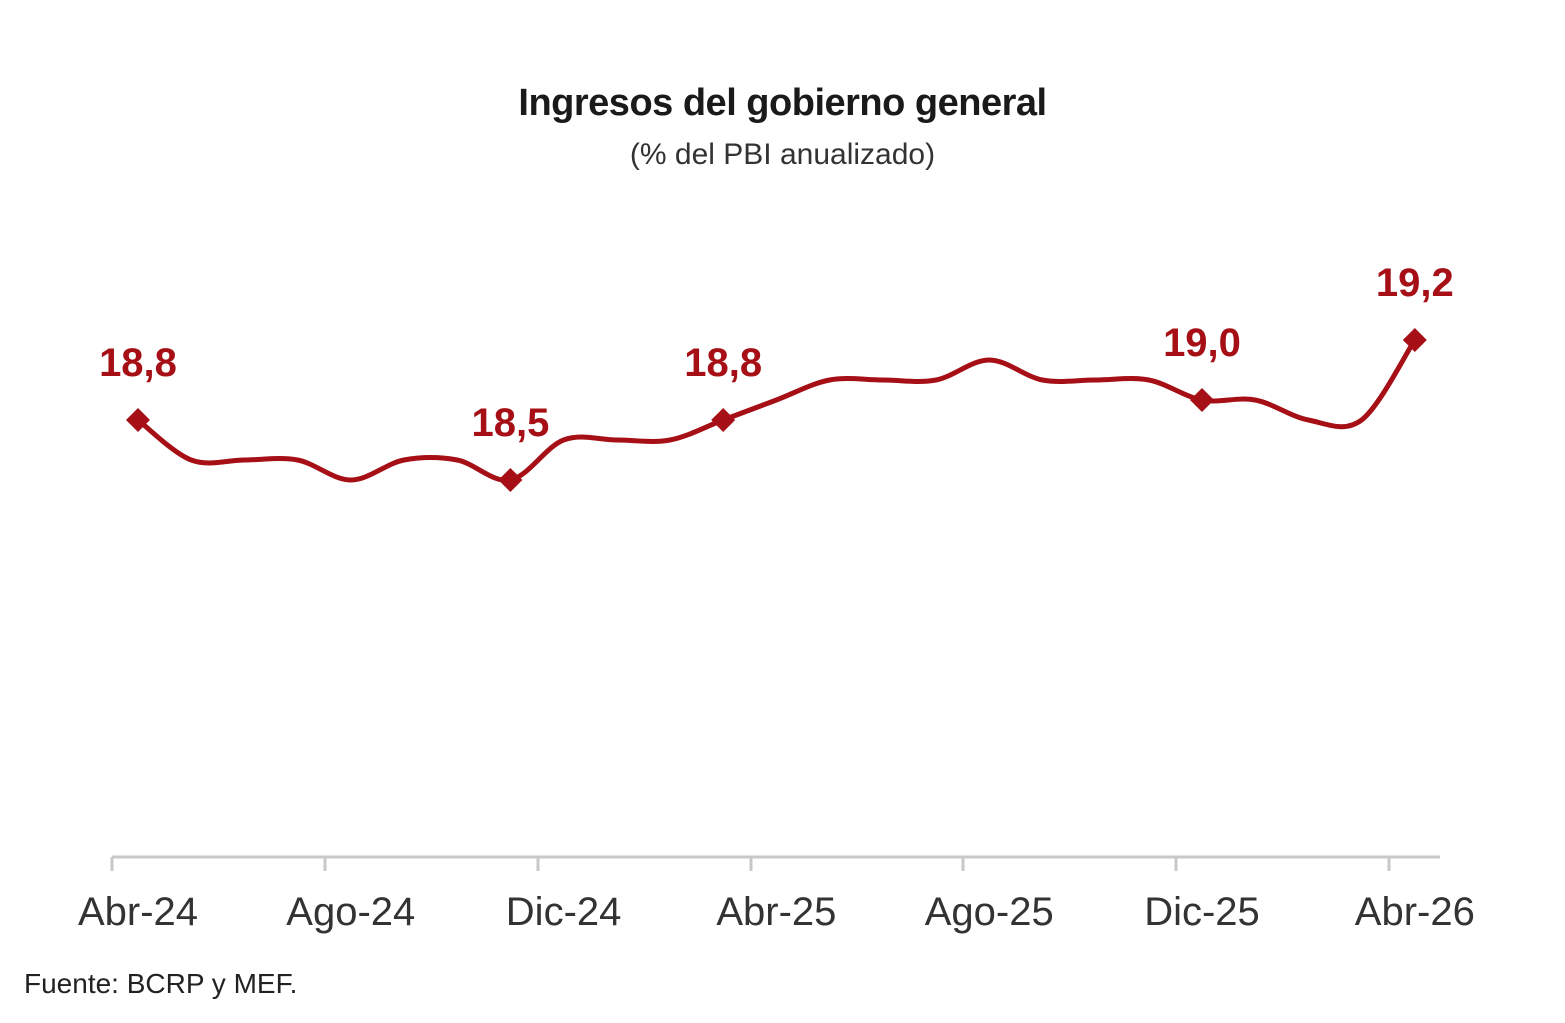  What do you see at coordinates (350, 912) in the screenshot?
I see `x-tick-label: Ago-24` at bounding box center [350, 912].